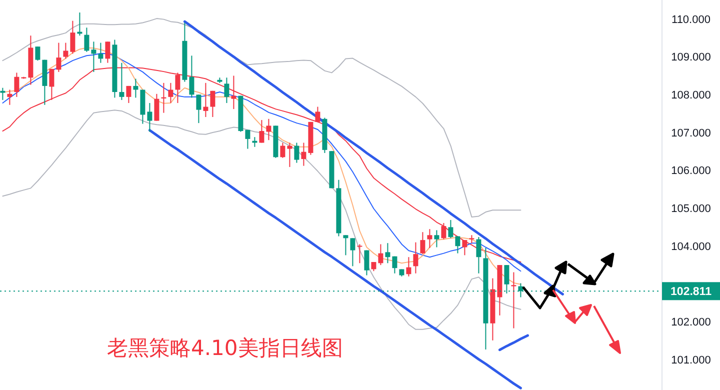 The image size is (720, 390). What do you see at coordinates (691, 58) in the screenshot?
I see `y-tick-label: 109.000` at bounding box center [691, 58].